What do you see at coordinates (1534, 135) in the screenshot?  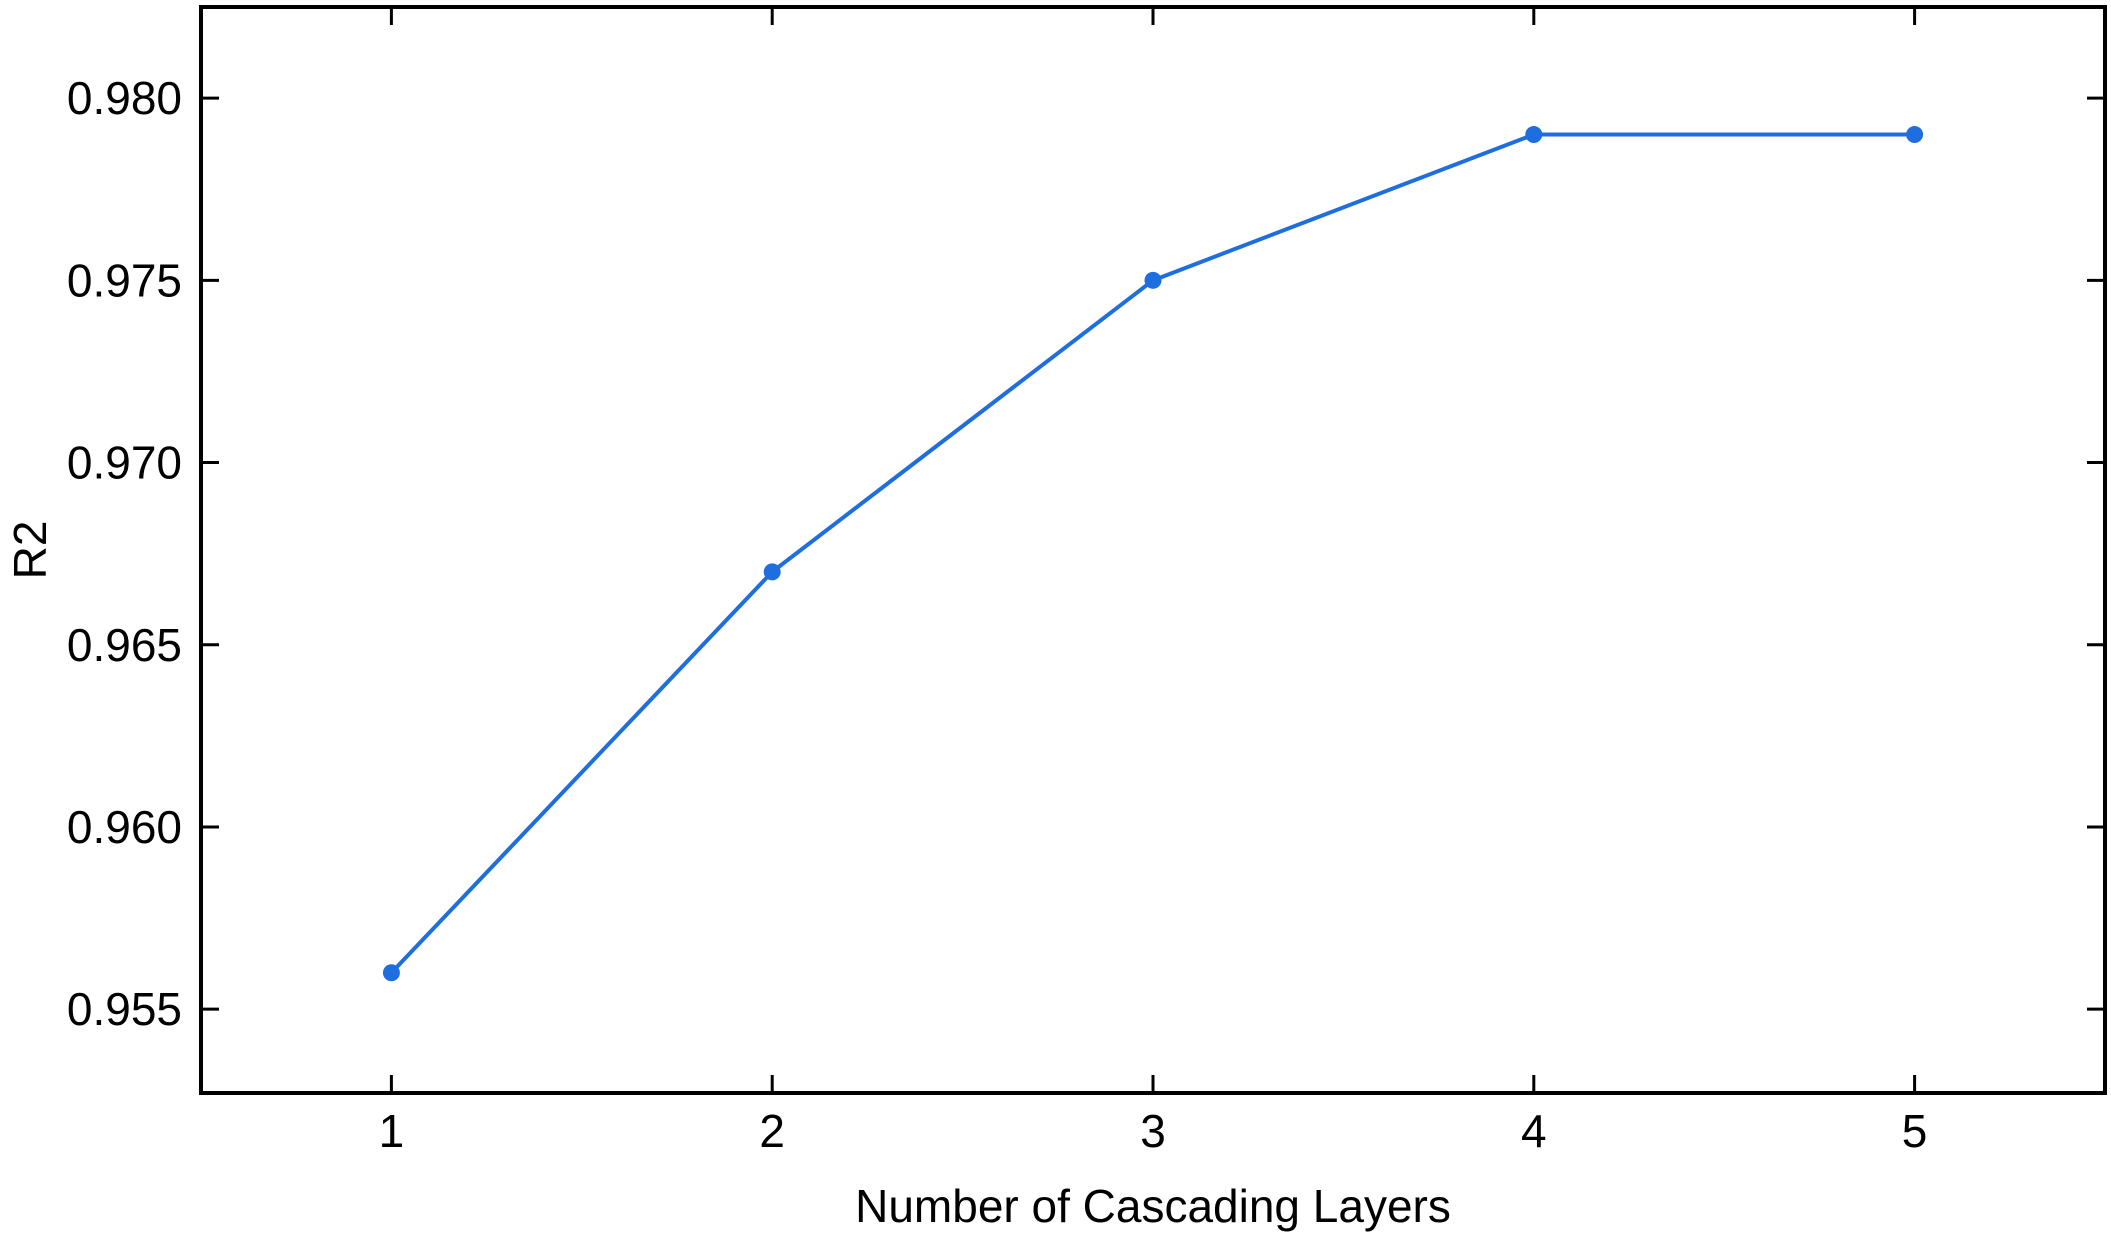 I see `data-point-x4` at bounding box center [1534, 135].